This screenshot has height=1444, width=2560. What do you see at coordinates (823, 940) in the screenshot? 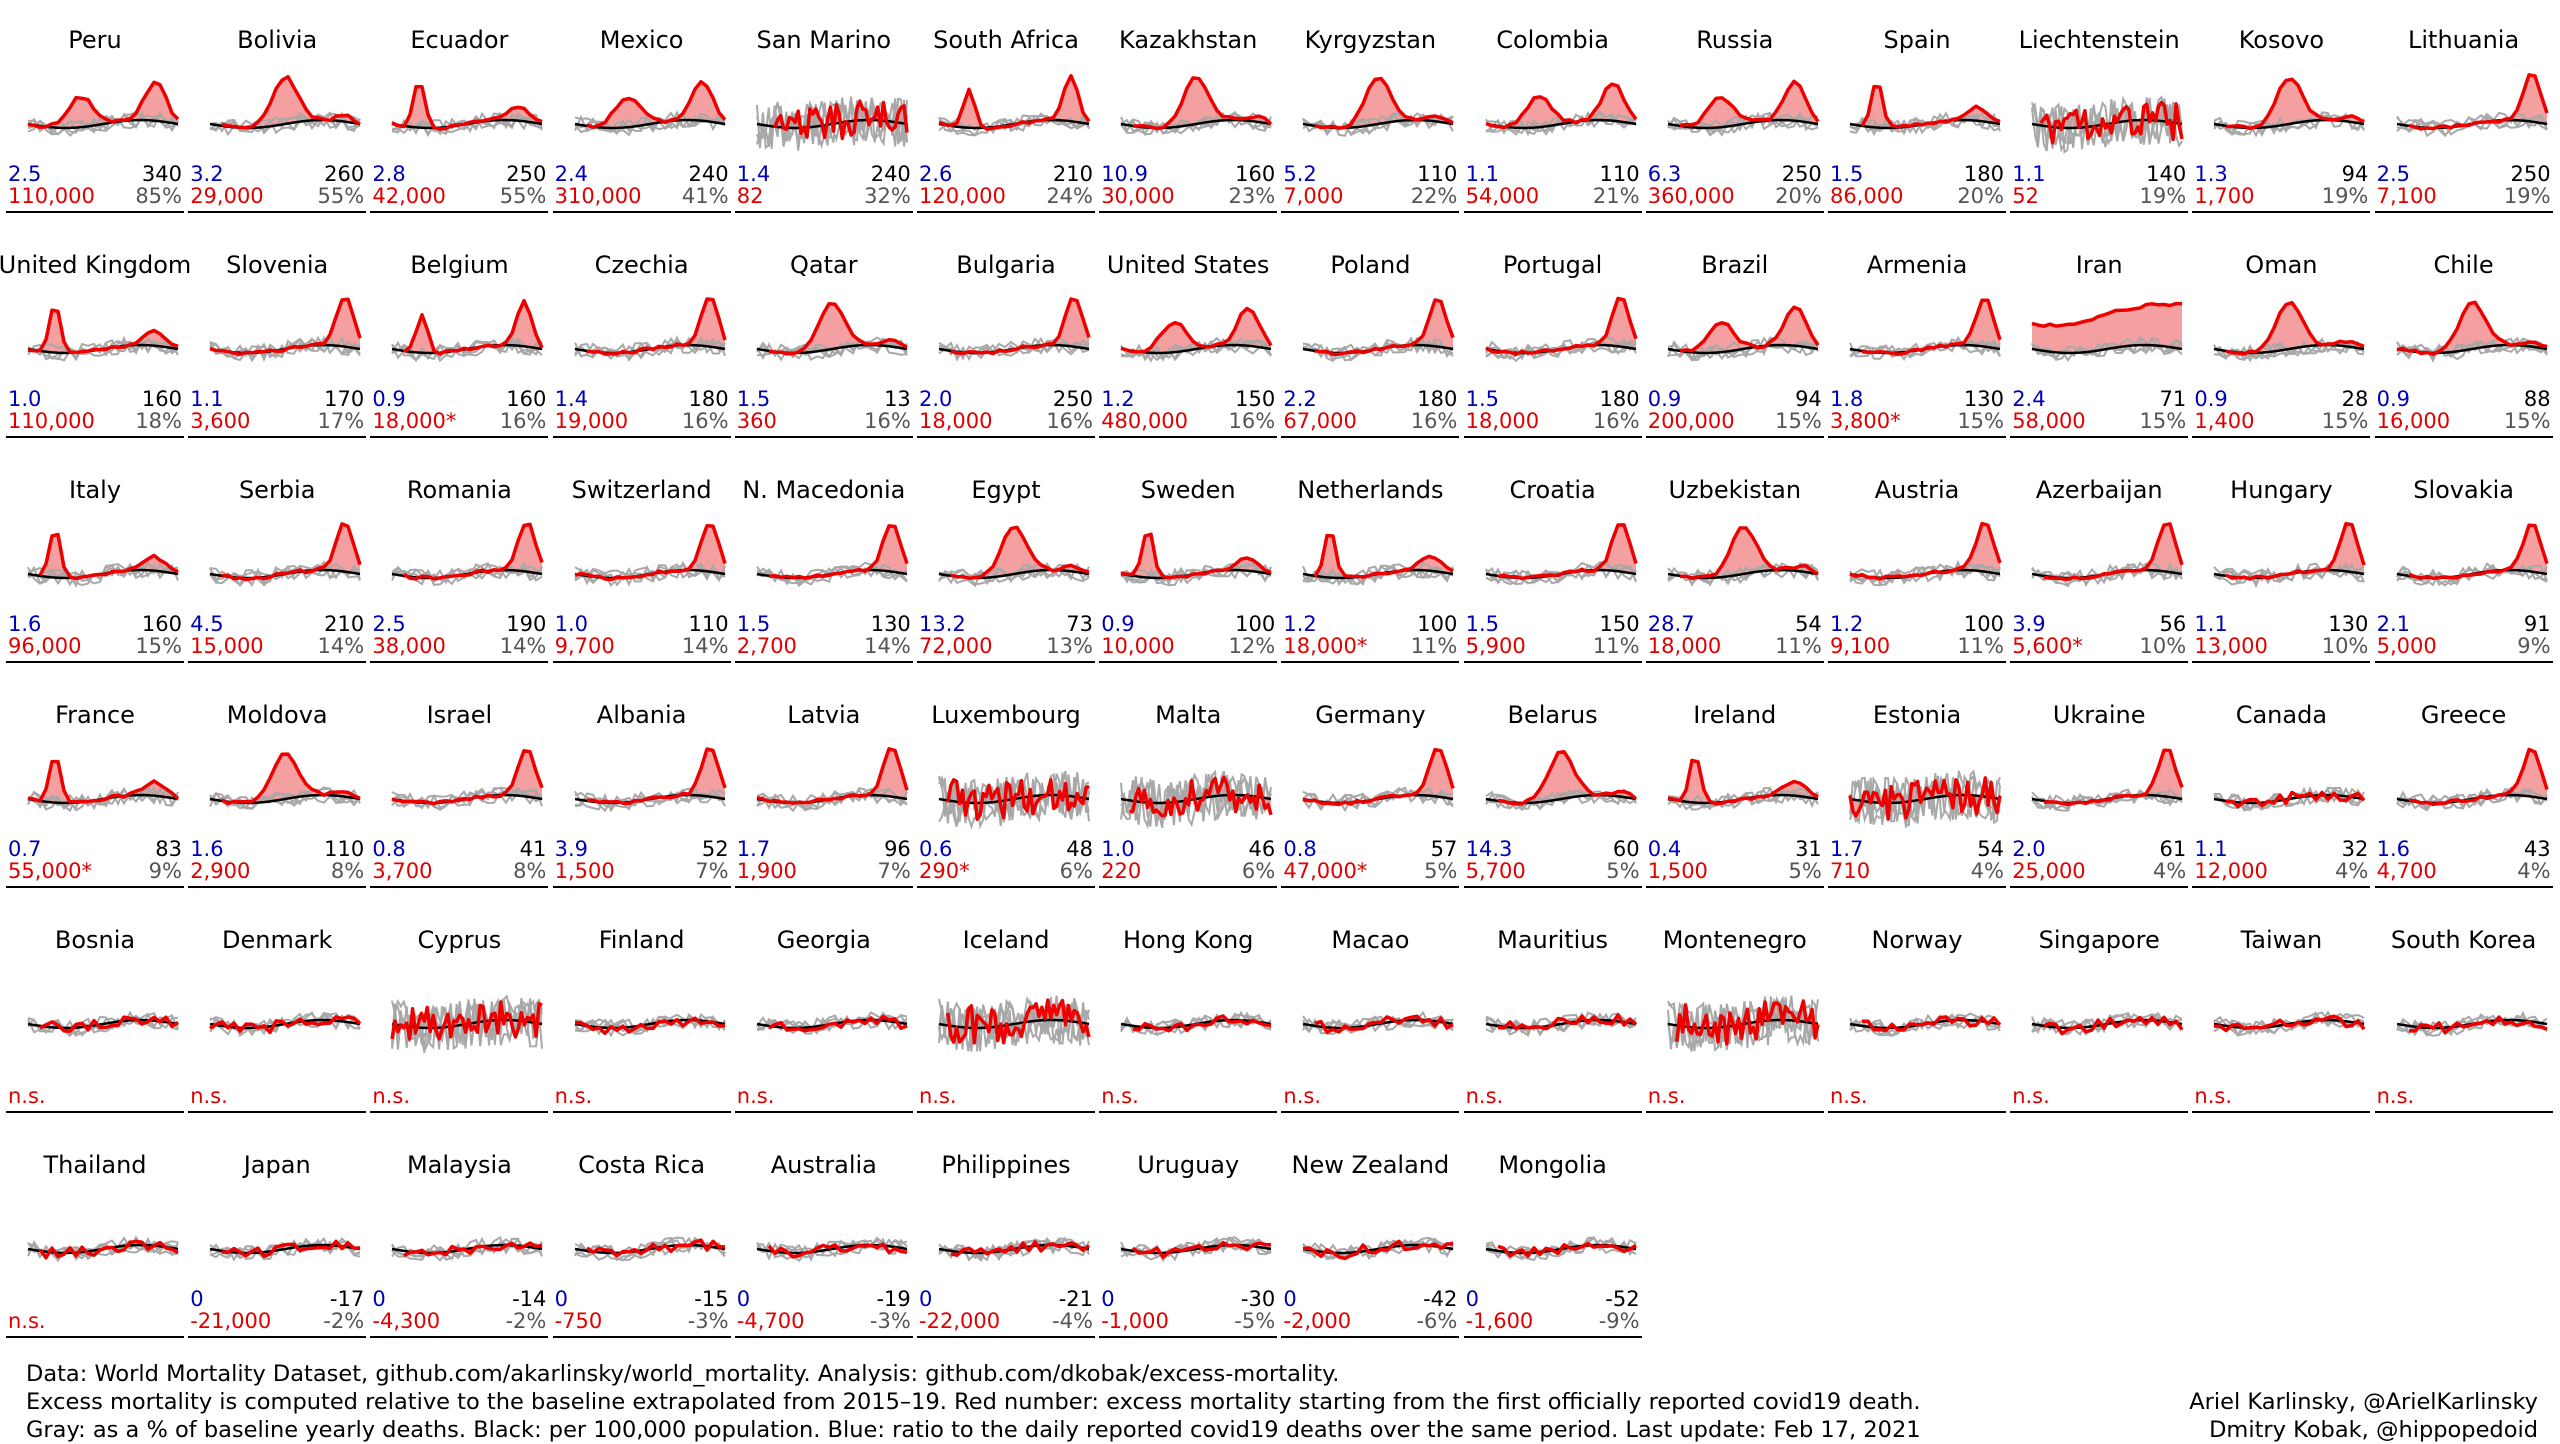
I see `country-name-georgia: Georgia` at bounding box center [823, 940].